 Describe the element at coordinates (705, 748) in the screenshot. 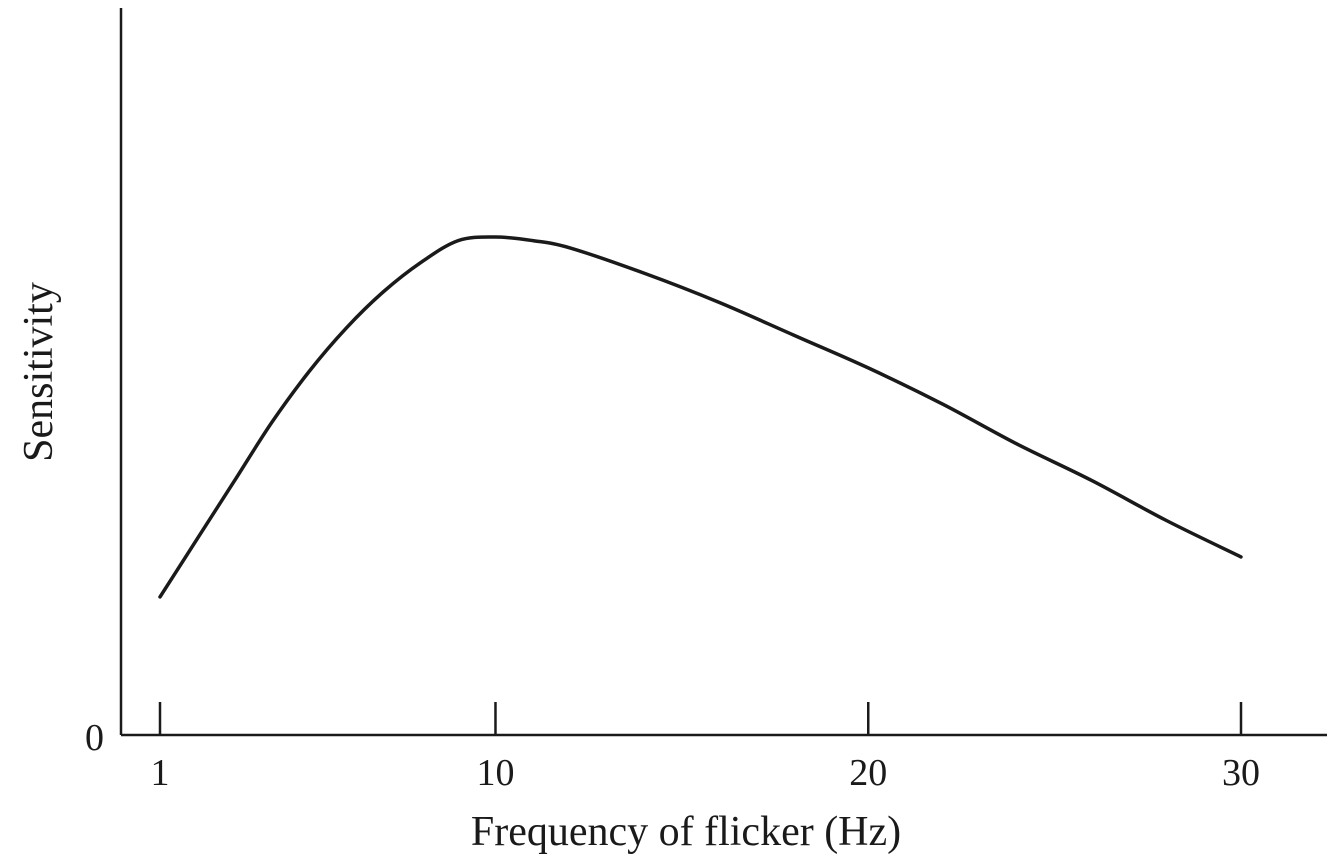

I see `x-ticks: 1 10 20 30` at that location.